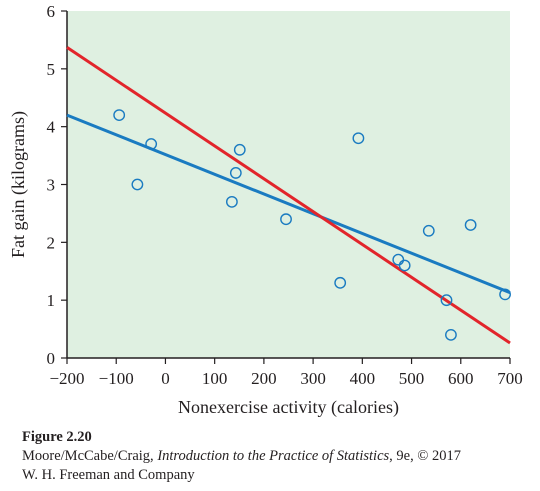 The image size is (540, 491). I want to click on x-tick-label: −200, so click(66, 378).